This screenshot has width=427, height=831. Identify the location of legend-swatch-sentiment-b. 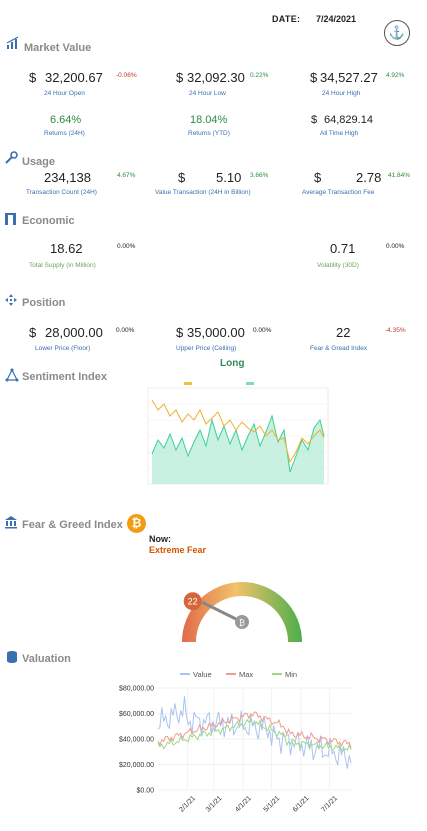
(250, 383).